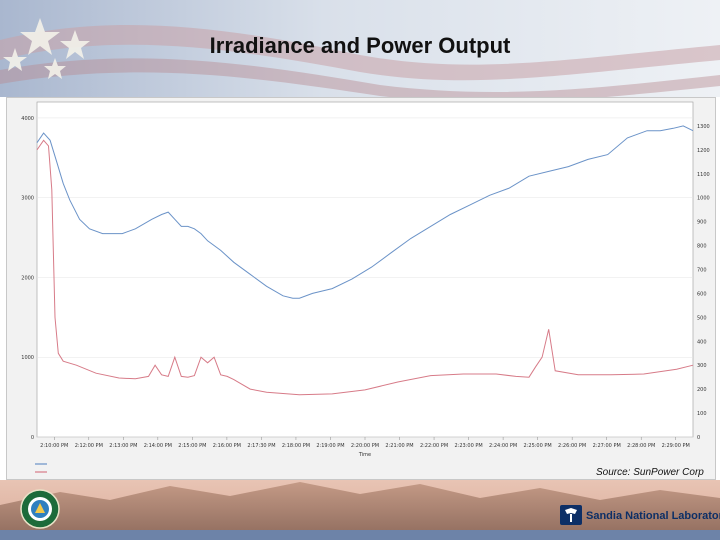 This screenshot has height=540, width=720. What do you see at coordinates (641, 446) in the screenshot?
I see `x-tick-label: 2:28:00 PM` at bounding box center [641, 446].